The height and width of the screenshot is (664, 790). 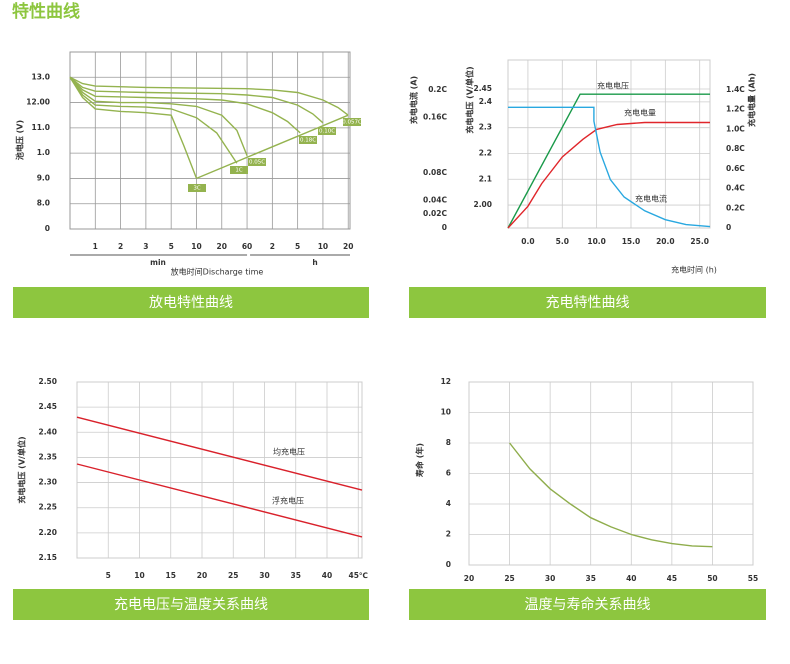 I want to click on y-tick-label: 8.0, so click(x=43, y=203).